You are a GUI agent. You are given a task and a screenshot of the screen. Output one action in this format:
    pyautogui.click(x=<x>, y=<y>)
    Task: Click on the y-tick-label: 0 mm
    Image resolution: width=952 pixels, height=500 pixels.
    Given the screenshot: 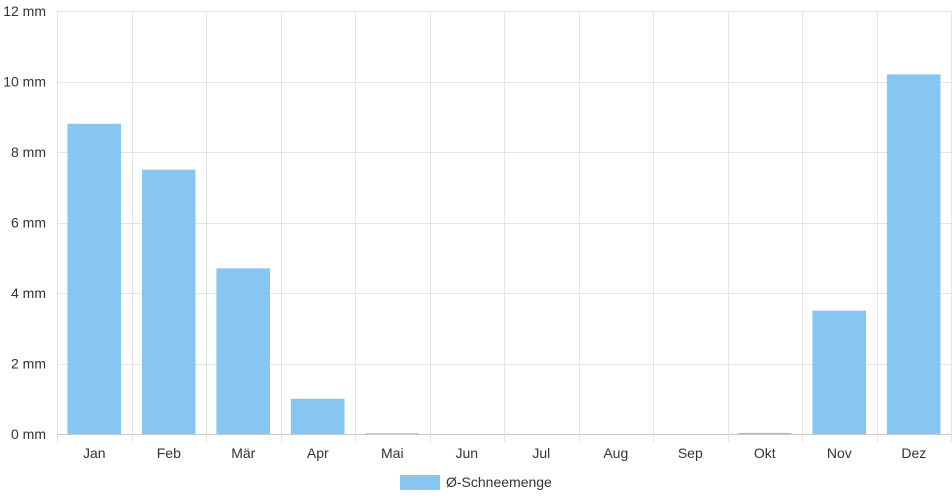 What is the action you would take?
    pyautogui.click(x=28, y=434)
    